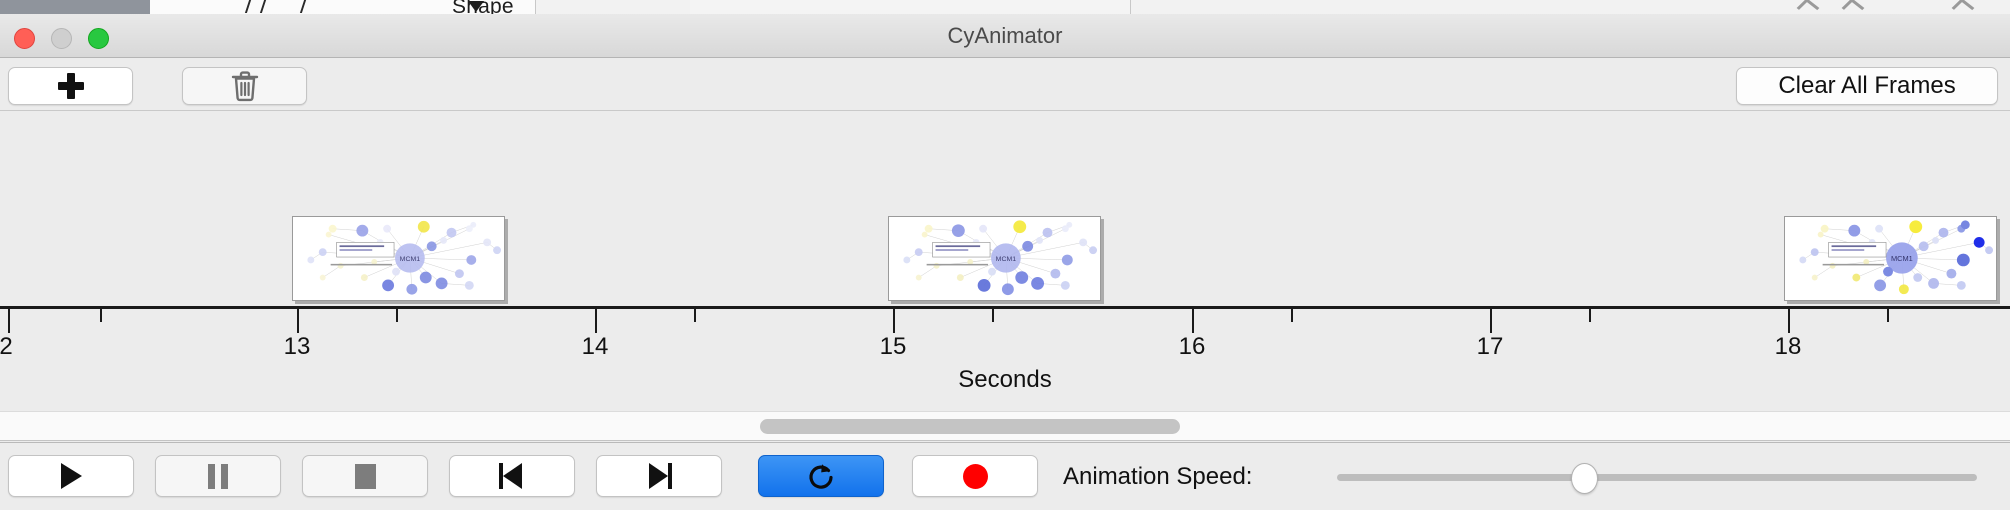 The image size is (2010, 510). I want to click on animation-speed-slider, so click(1657, 478).